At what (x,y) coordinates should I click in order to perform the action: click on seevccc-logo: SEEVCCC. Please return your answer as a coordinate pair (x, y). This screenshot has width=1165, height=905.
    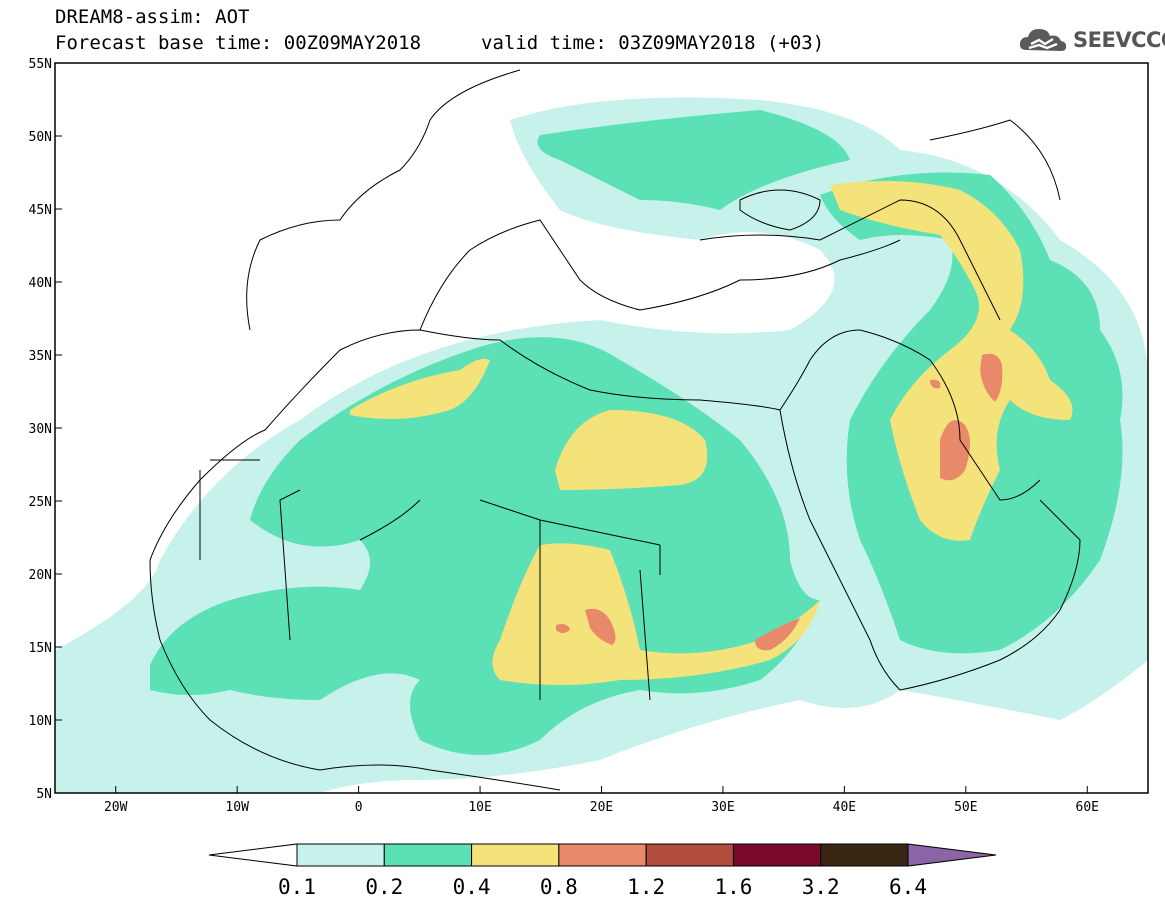
    Looking at the image, I should click on (1091, 41).